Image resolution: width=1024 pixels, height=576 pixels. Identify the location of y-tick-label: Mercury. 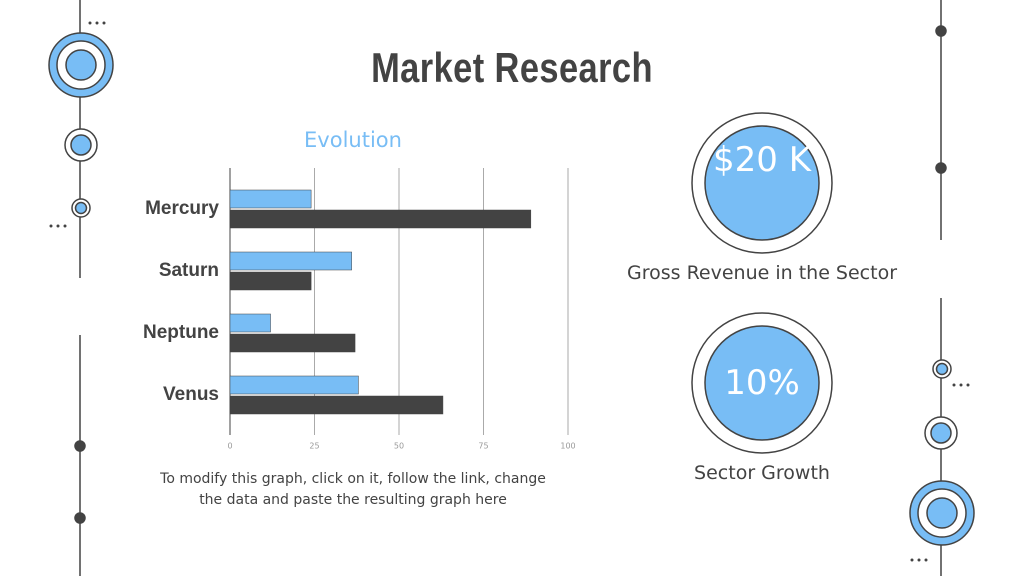
(182, 208).